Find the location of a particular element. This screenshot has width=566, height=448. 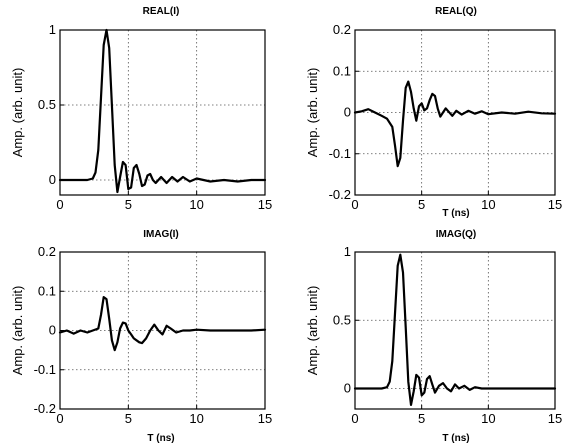

panel-title: IMAG(I) is located at coordinates (161, 234).